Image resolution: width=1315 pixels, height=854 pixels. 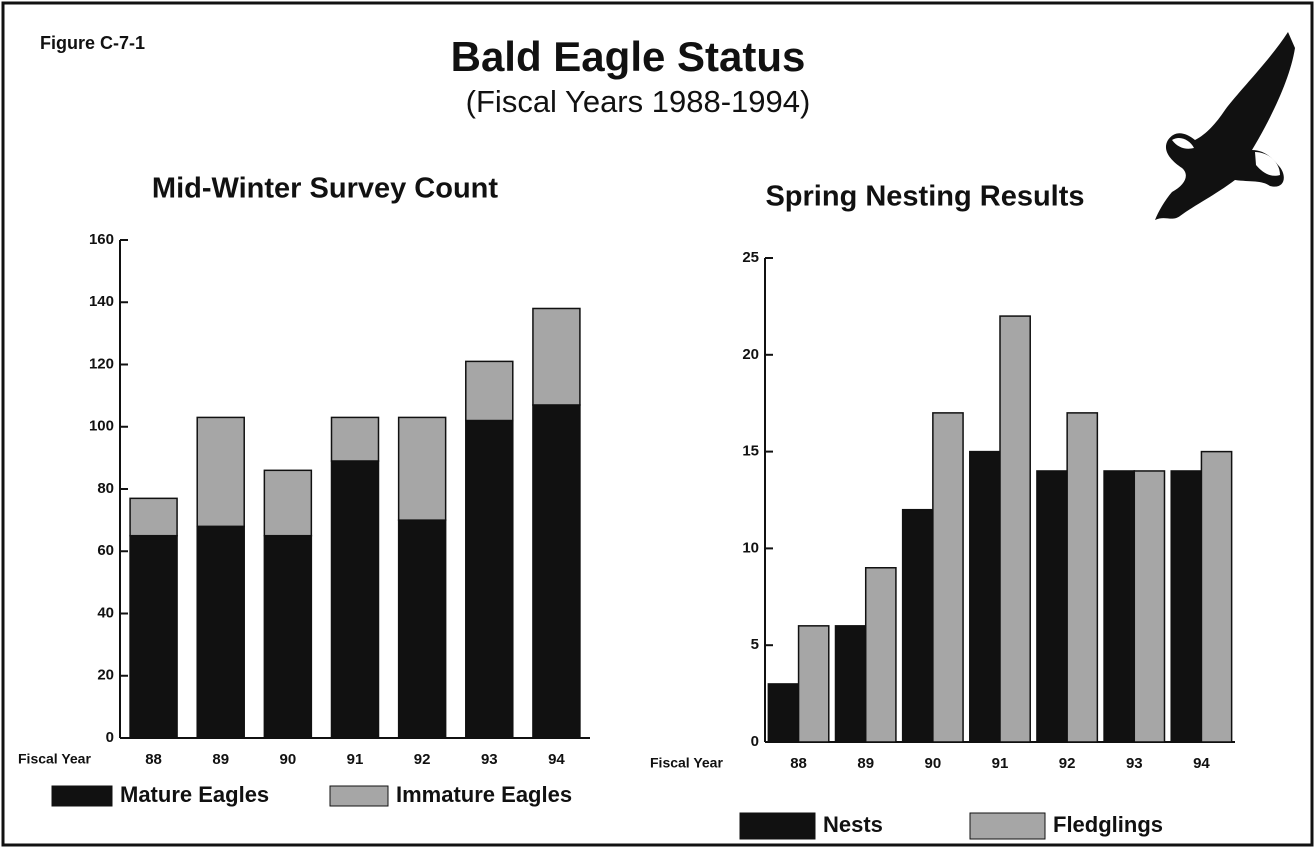 I want to click on eagle-detail, so click(x=1226, y=156).